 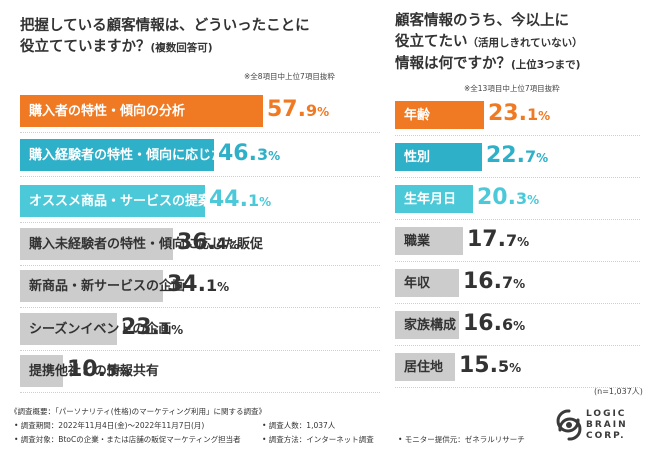 What do you see at coordinates (165, 26) in the screenshot?
I see `left-title-line1: 把握している顧客情報は、どういったことに` at bounding box center [165, 26].